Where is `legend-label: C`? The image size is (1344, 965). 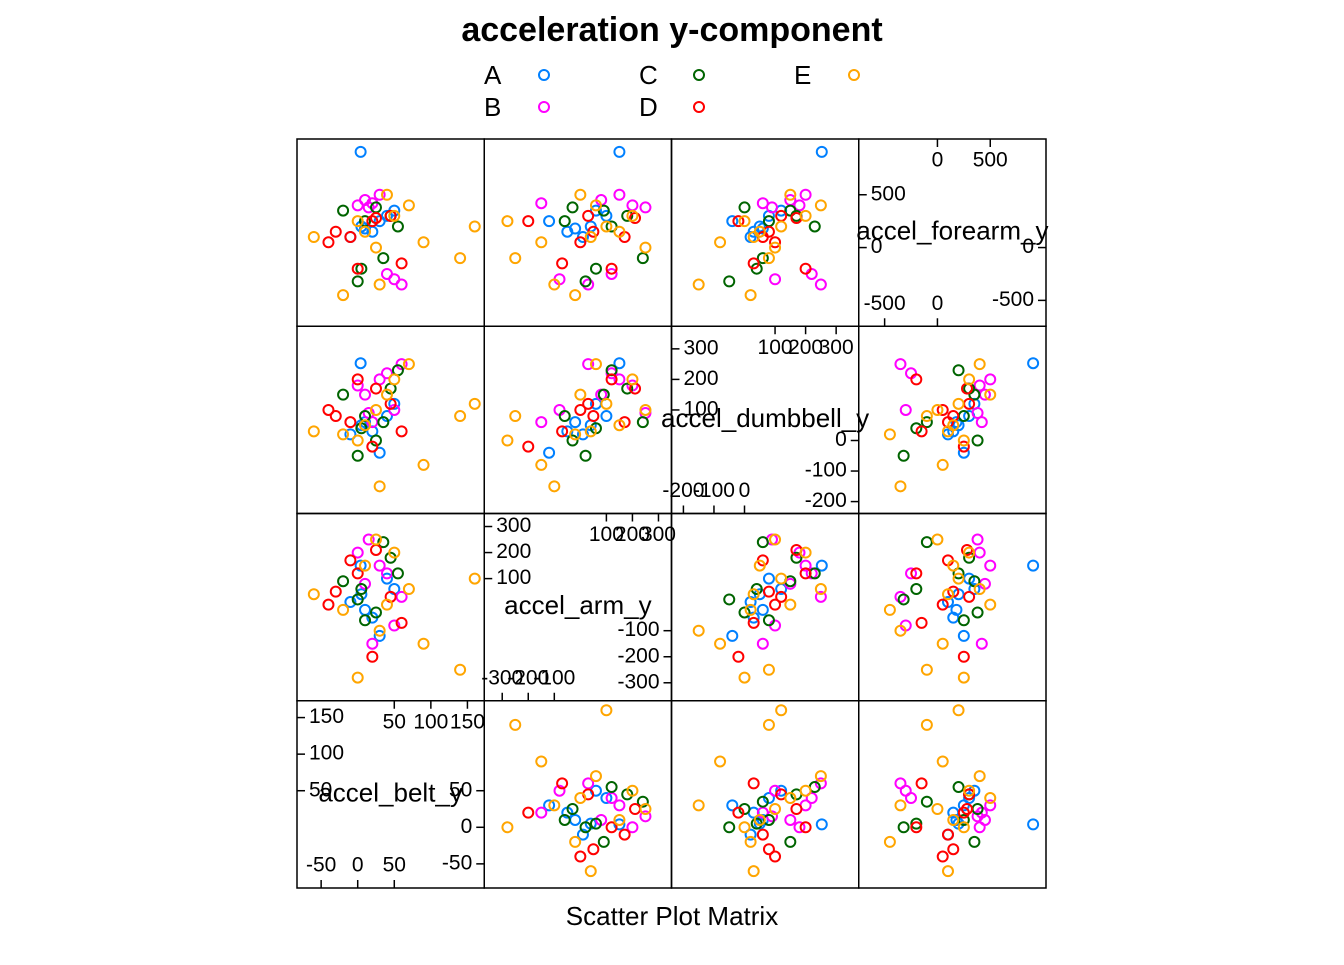 legend-label: C is located at coordinates (648, 75).